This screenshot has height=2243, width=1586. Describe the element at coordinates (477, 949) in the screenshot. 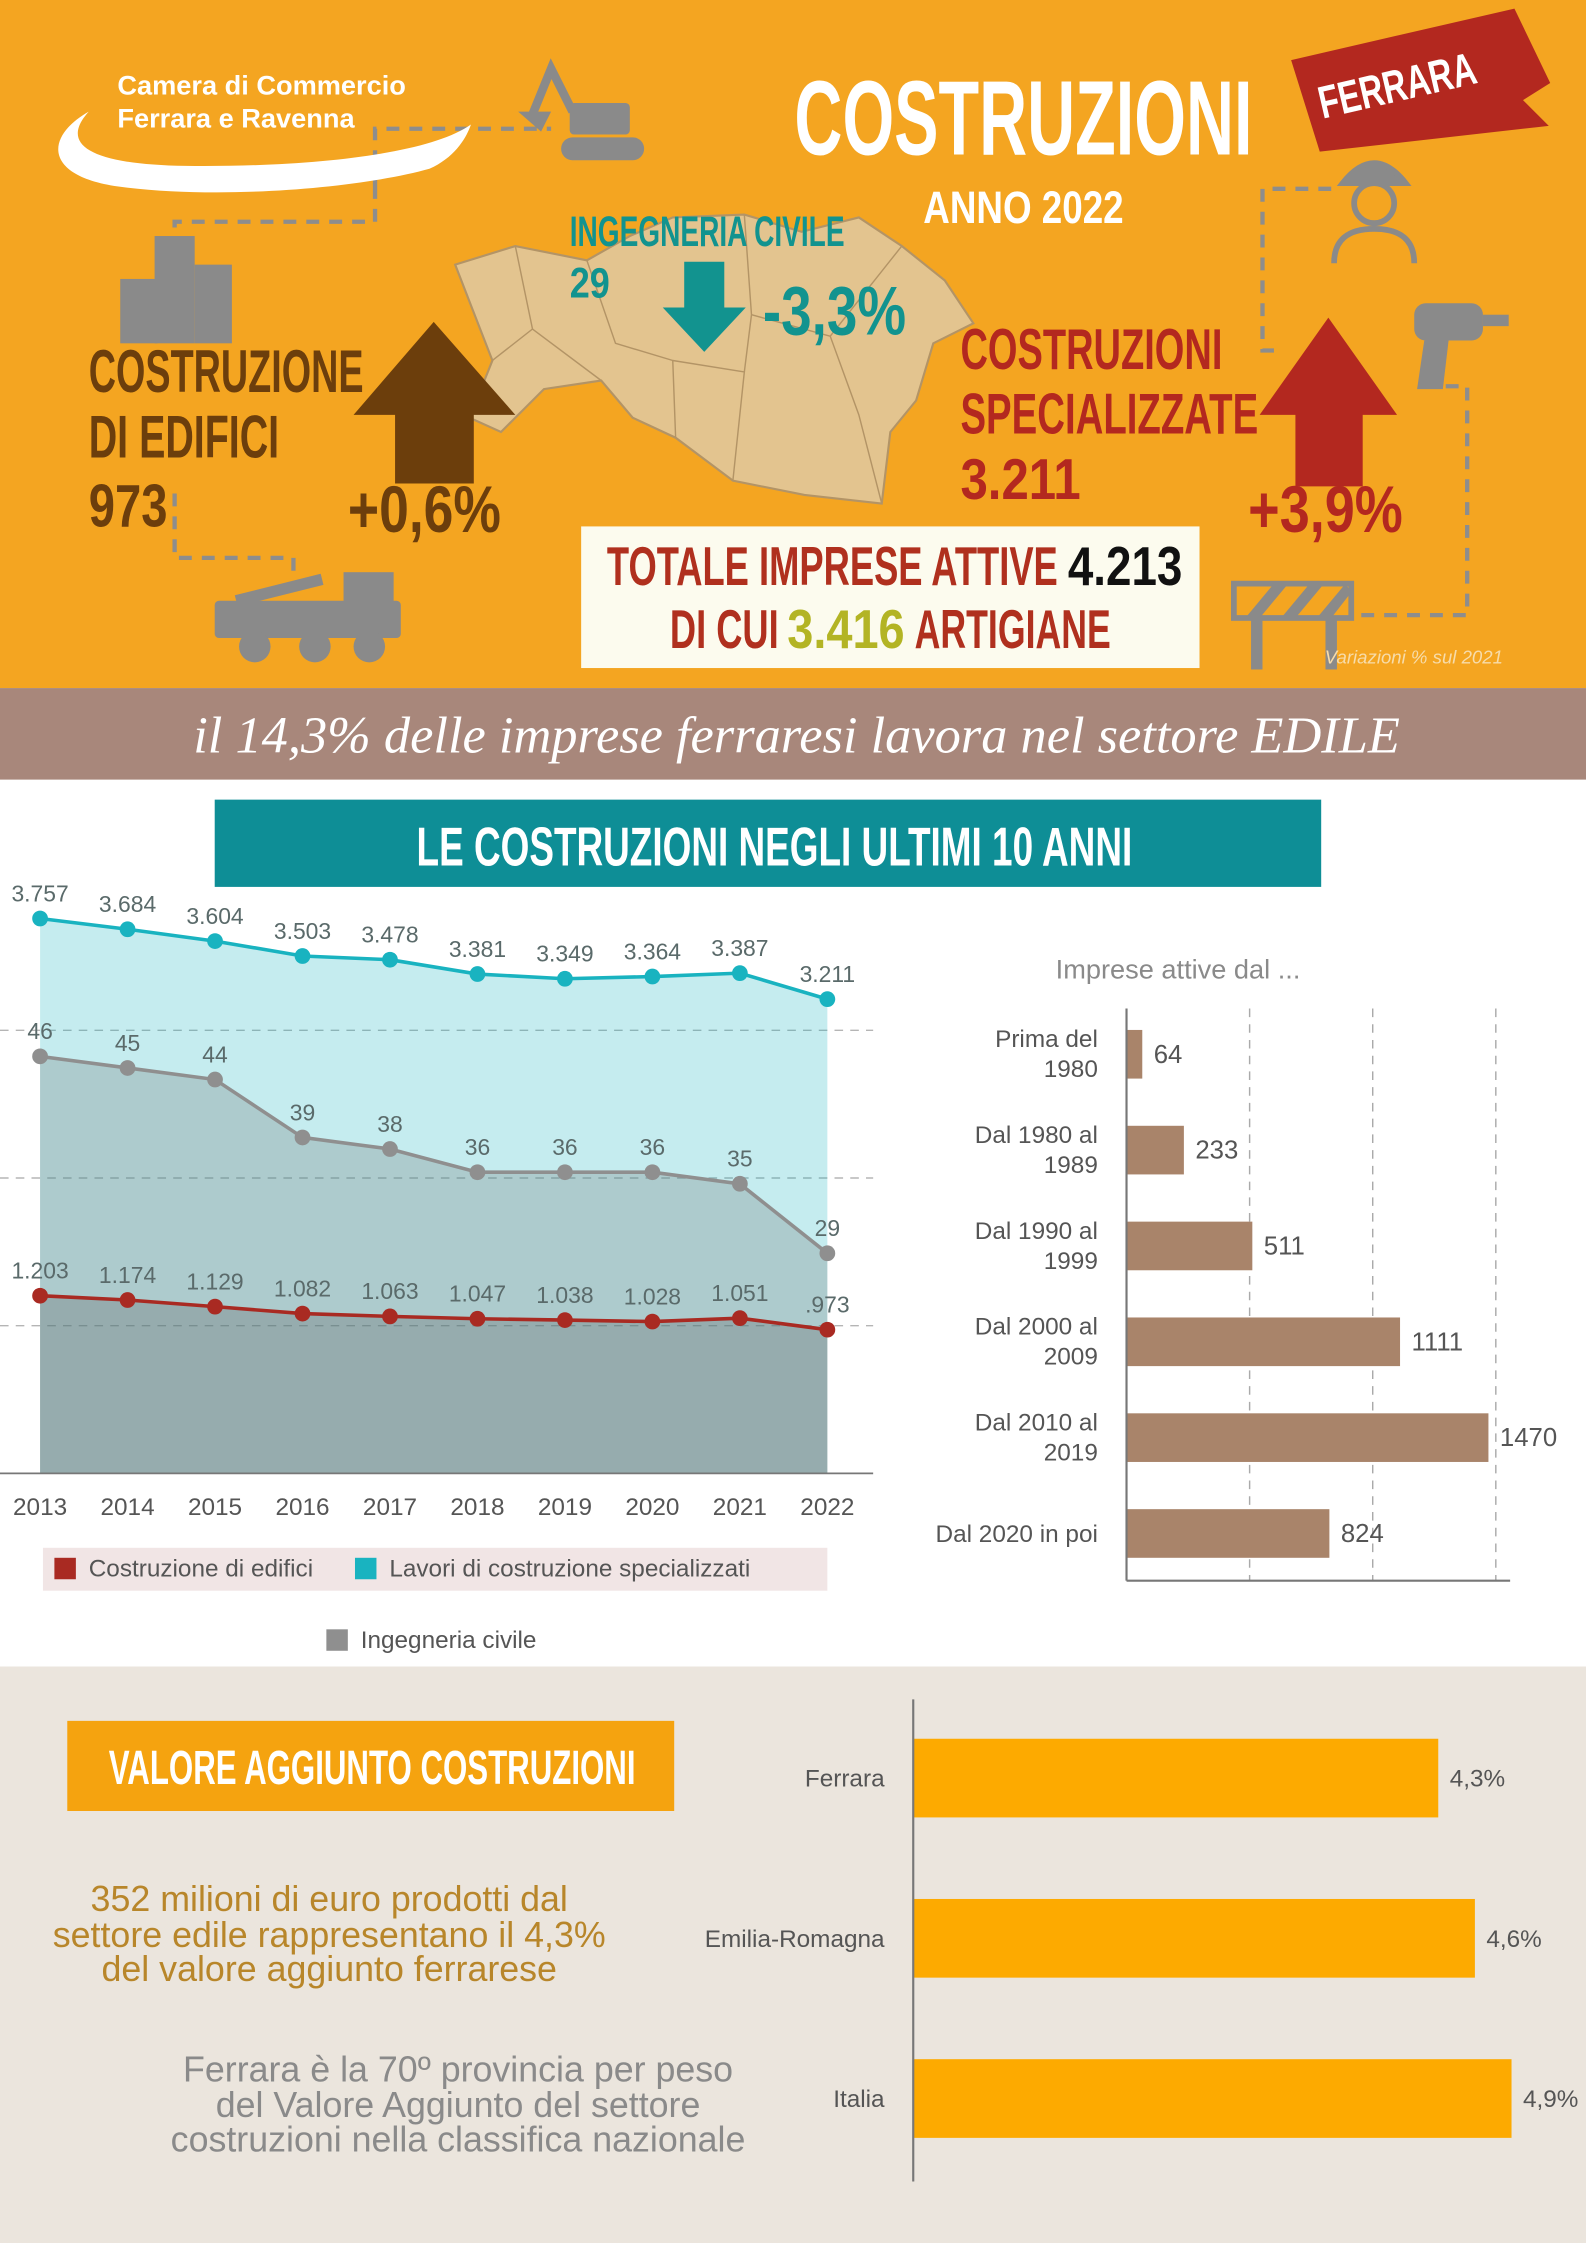

I see `data-label: 3.381` at that location.